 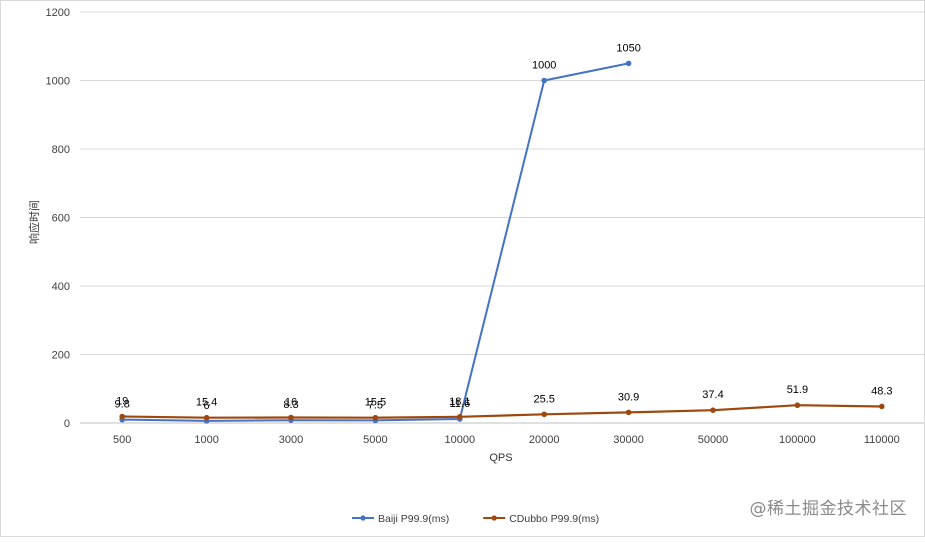 I want to click on data-label: 18.1, so click(x=459, y=402).